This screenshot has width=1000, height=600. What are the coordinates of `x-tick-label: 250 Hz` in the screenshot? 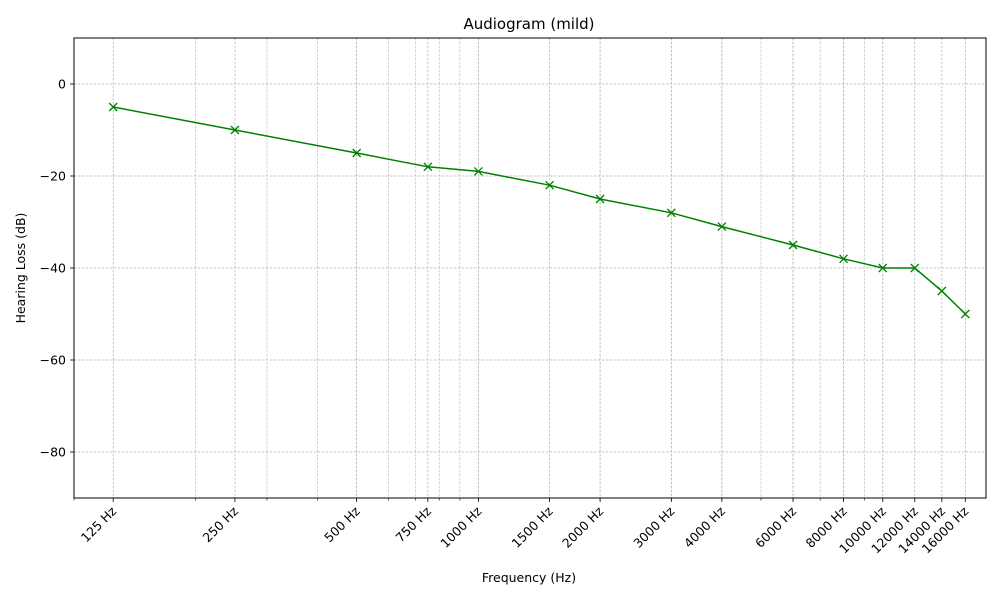 It's located at (220, 524).